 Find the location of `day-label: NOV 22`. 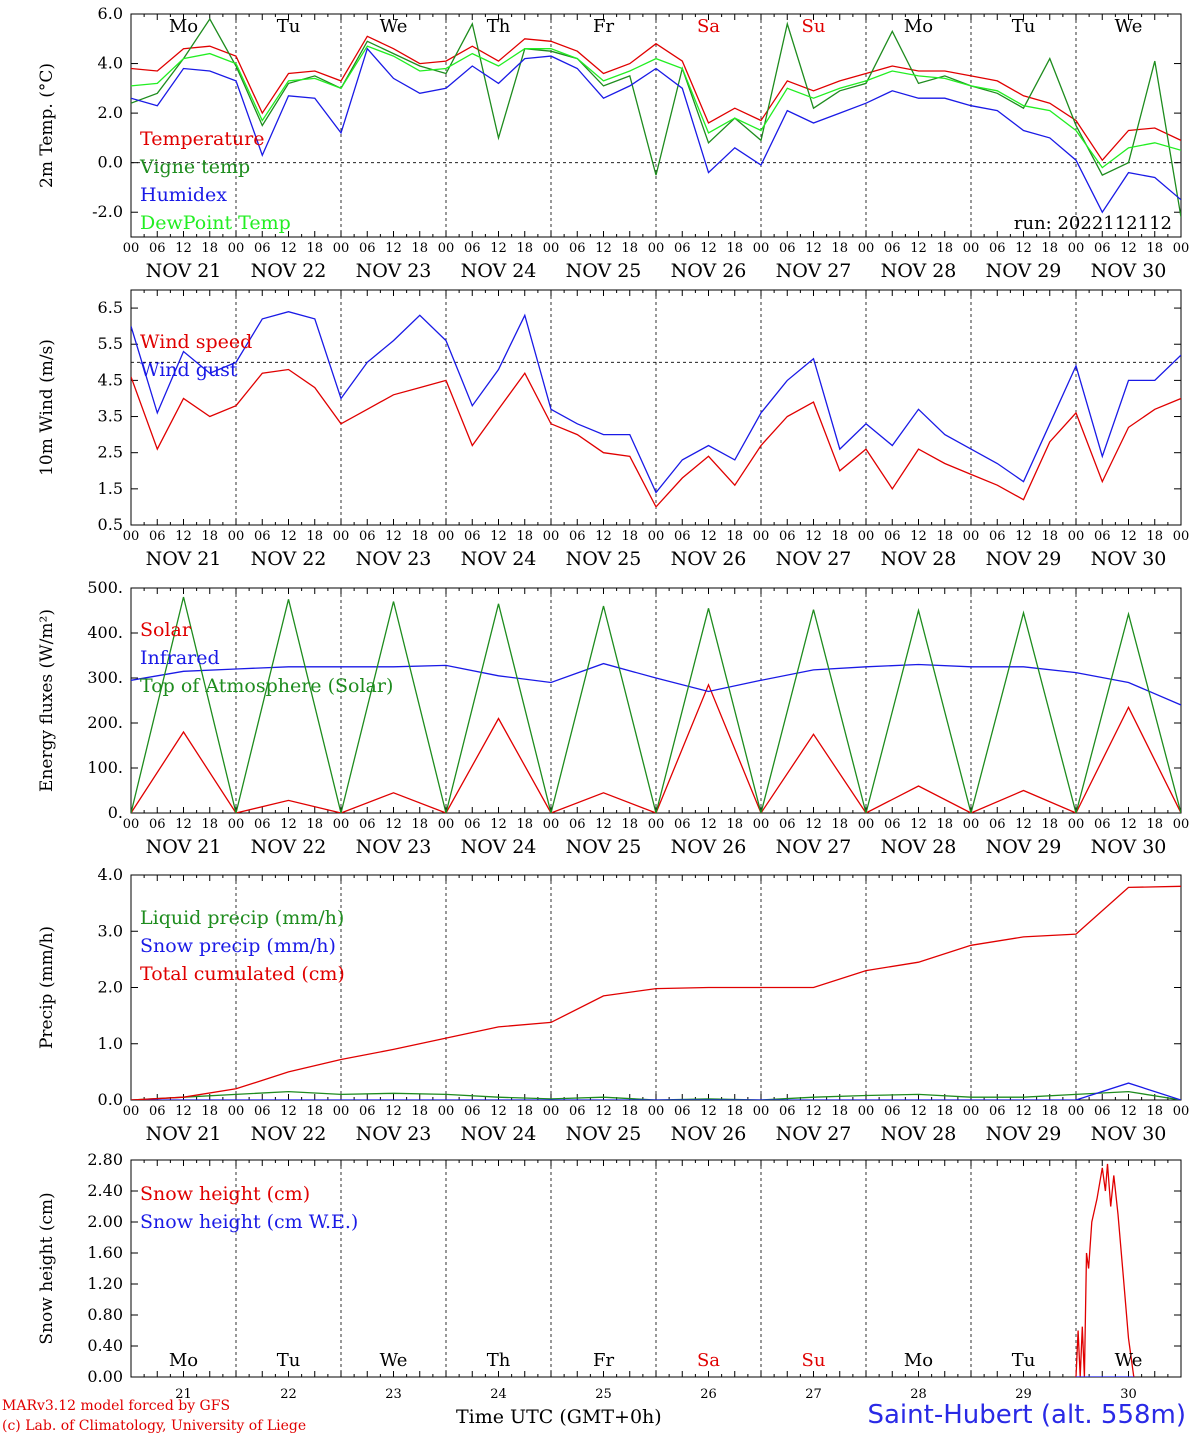

day-label: NOV 22 is located at coordinates (289, 271).